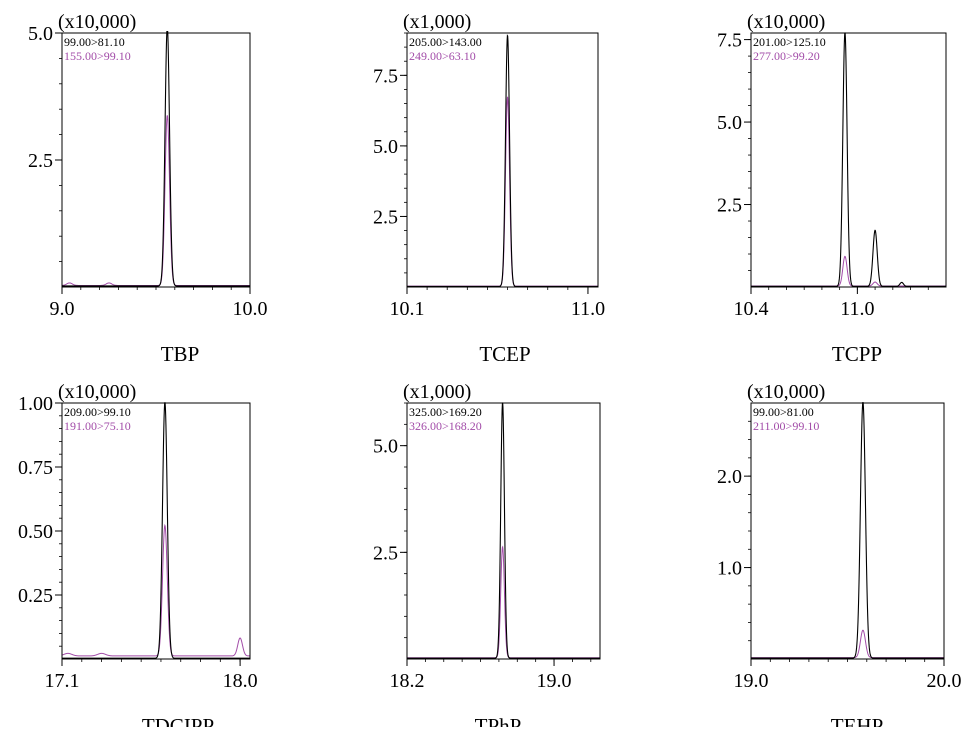 Image resolution: width=963 pixels, height=732 pixels. What do you see at coordinates (35, 468) in the screenshot?
I see `y-tick-label: 0.75` at bounding box center [35, 468].